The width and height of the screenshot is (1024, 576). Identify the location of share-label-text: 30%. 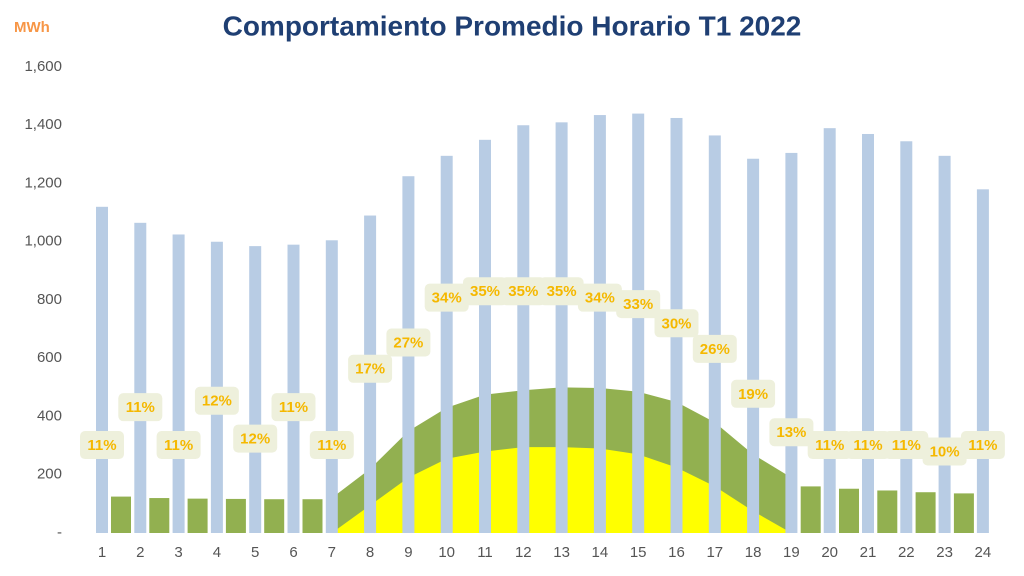
(676, 323).